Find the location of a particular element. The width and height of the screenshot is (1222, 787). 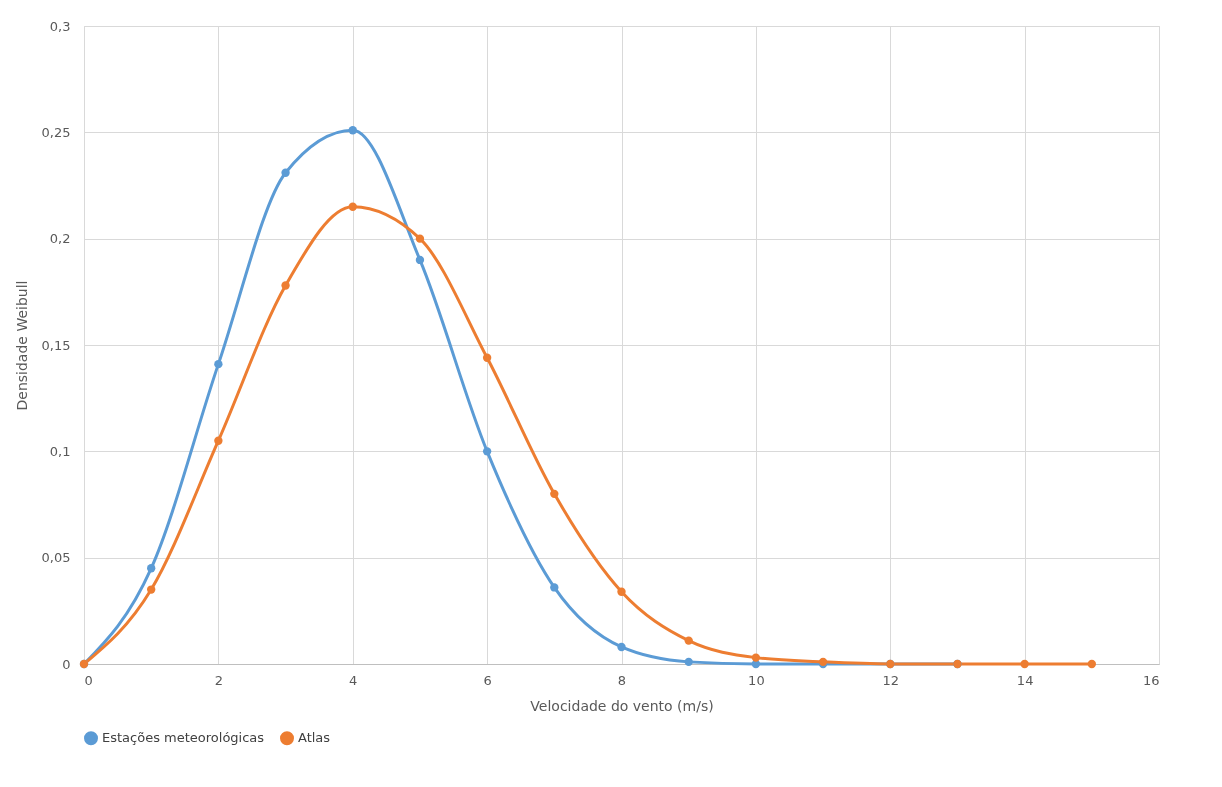

x-tick-label: 10 is located at coordinates (756, 680).